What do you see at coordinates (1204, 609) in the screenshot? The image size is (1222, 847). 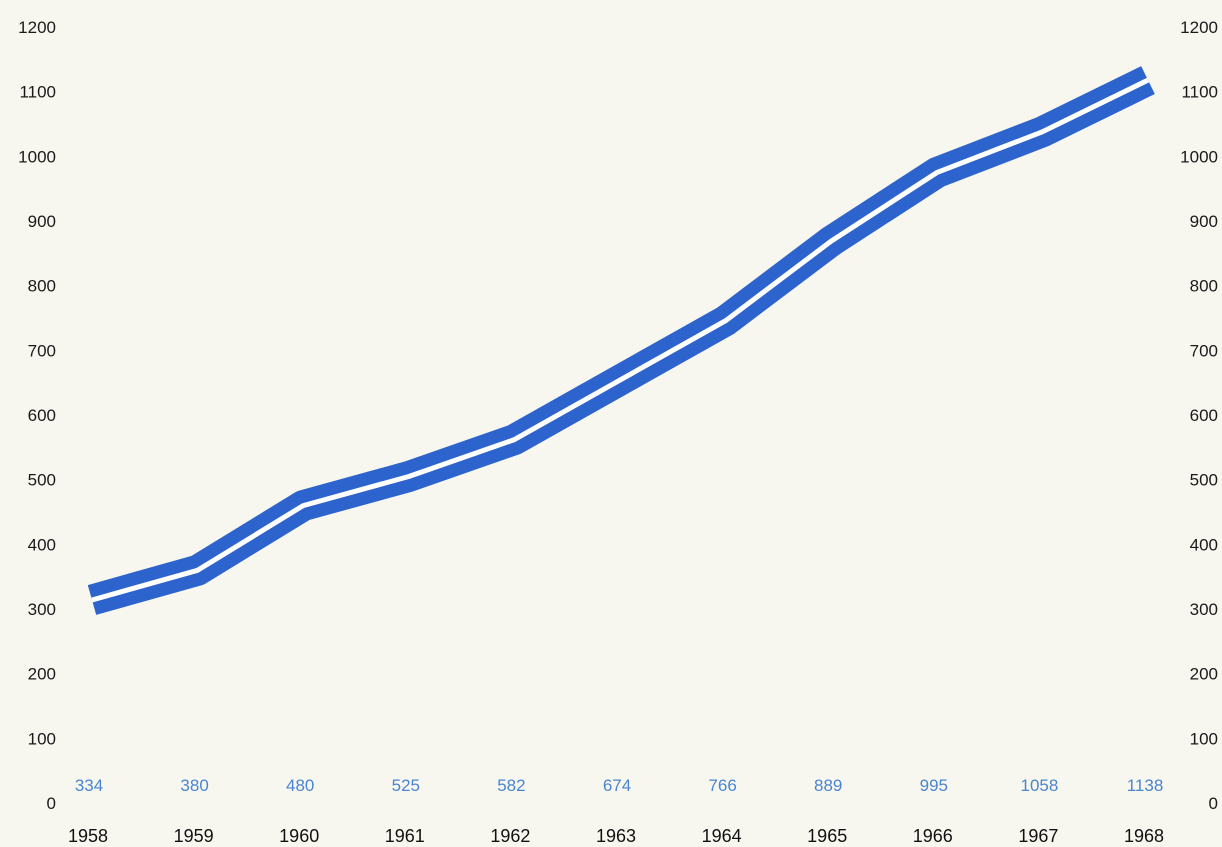 I see `y-tick-label-right: 300` at bounding box center [1204, 609].